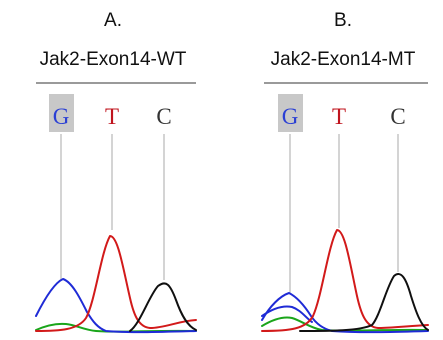 The height and width of the screenshot is (340, 443). What do you see at coordinates (343, 20) in the screenshot?
I see `panel-letter-b: B.` at bounding box center [343, 20].